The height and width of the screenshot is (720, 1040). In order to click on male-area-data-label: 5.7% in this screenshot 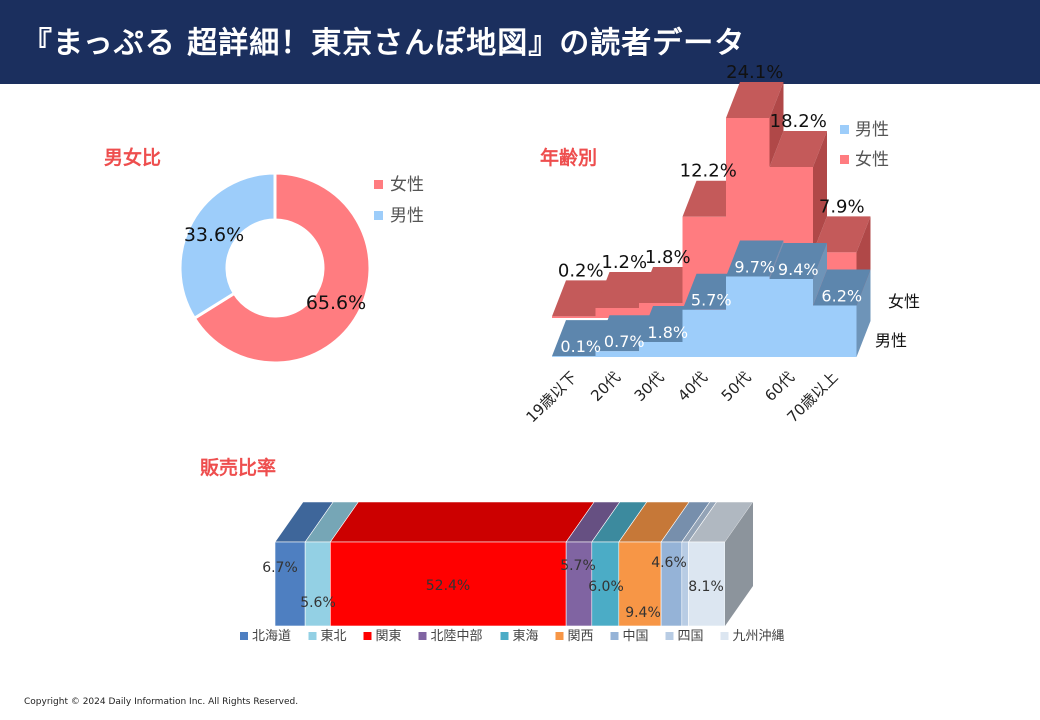, I will do `click(711, 300)`.